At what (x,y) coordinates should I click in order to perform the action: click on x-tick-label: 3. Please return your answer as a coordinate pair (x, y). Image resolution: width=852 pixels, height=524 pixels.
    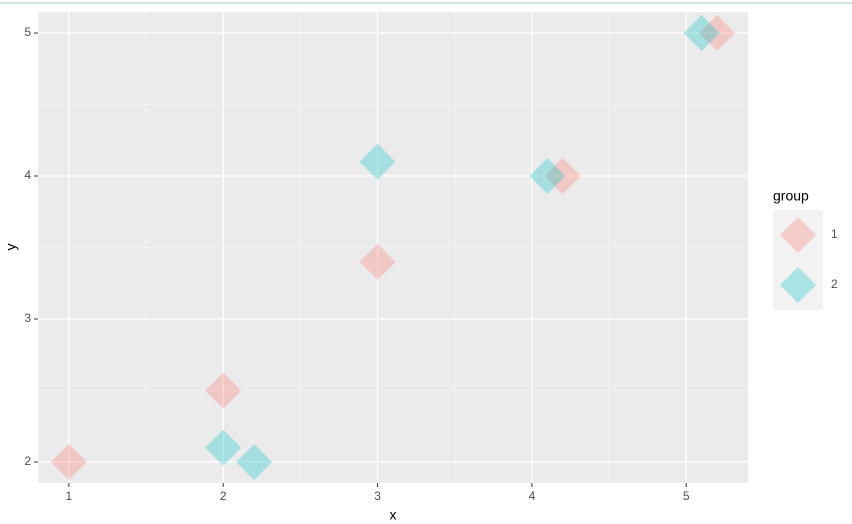
    Looking at the image, I should click on (377, 496).